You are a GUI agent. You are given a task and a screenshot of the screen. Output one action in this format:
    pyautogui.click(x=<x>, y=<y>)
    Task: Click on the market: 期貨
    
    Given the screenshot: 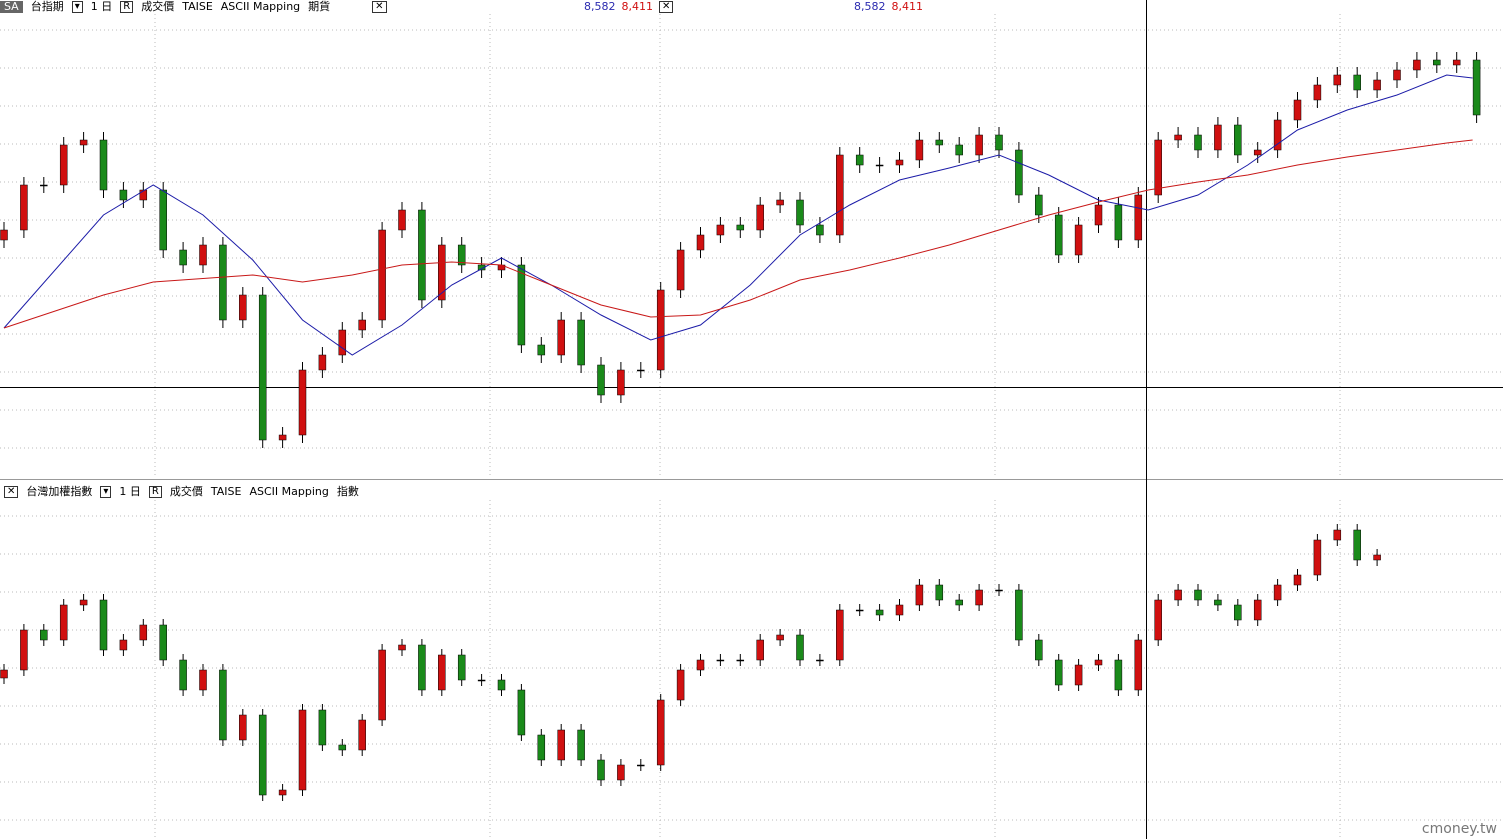 What is the action you would take?
    pyautogui.click(x=319, y=6)
    